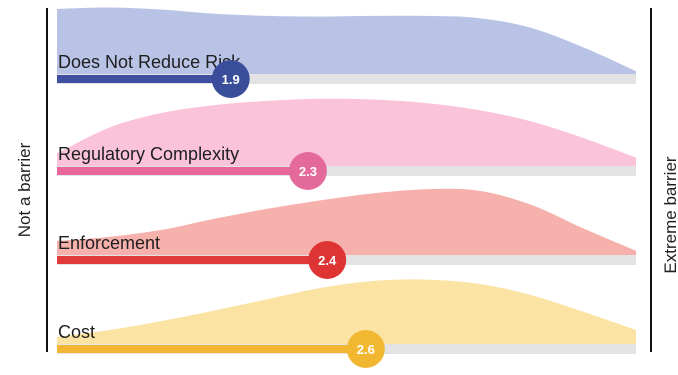 The image size is (678, 375). I want to click on bubble-regulatory-complexity, so click(307, 171).